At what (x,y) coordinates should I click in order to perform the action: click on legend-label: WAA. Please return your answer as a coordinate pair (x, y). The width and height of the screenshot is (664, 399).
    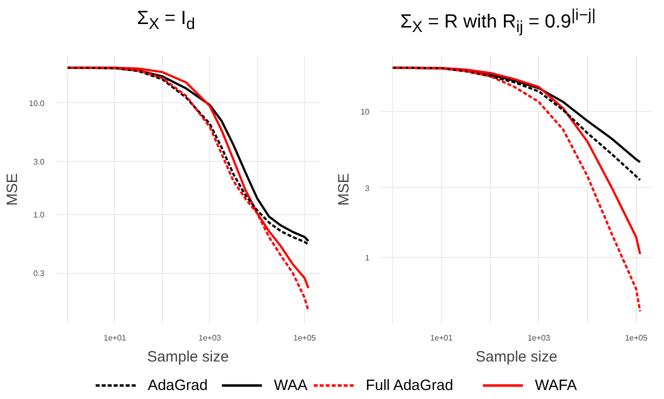
    Looking at the image, I should click on (291, 385).